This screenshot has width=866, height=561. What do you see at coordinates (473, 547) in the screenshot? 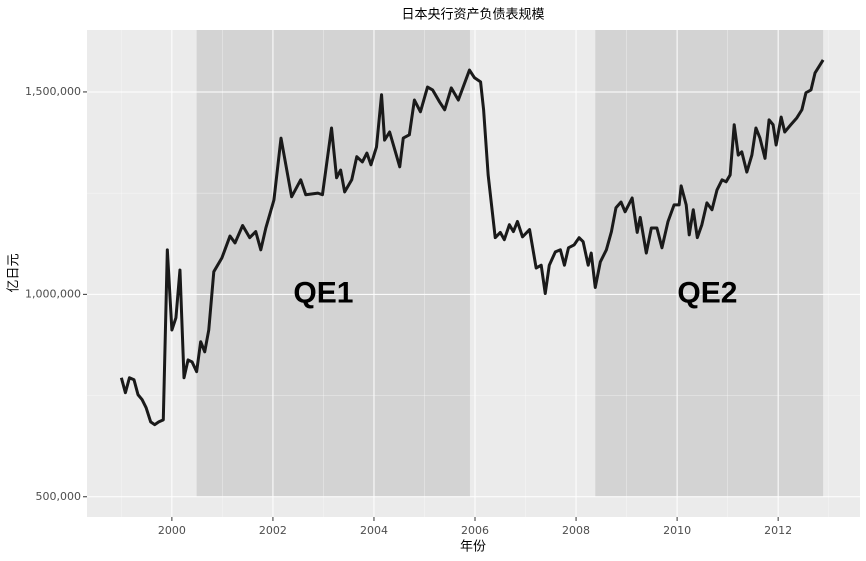
I see `x-axis-label: 年份` at bounding box center [473, 547].